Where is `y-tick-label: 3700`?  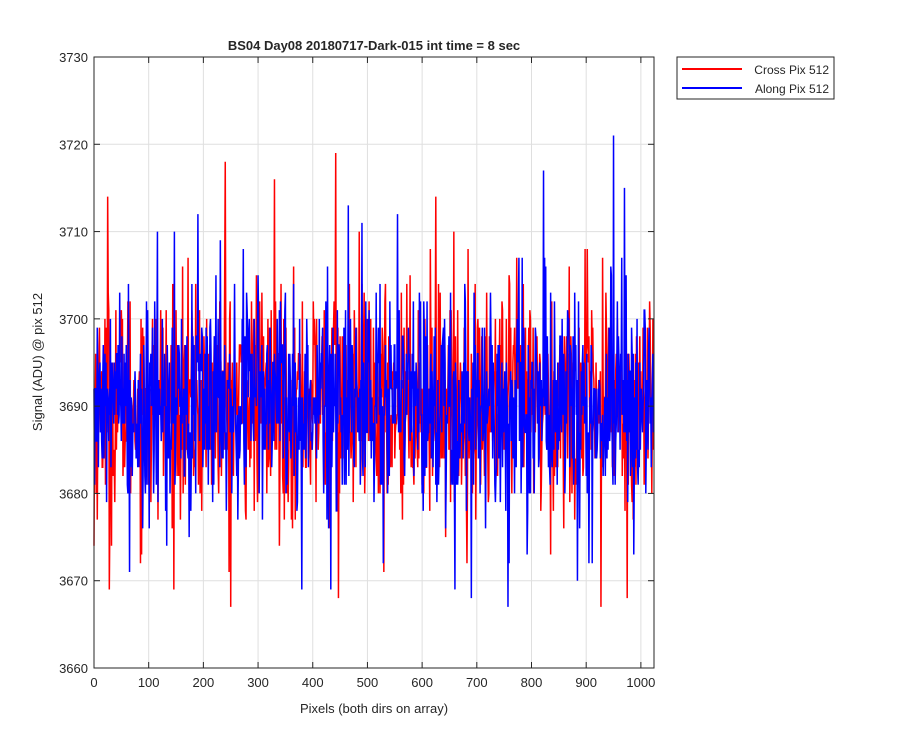 y-tick-label: 3700 is located at coordinates (73, 319).